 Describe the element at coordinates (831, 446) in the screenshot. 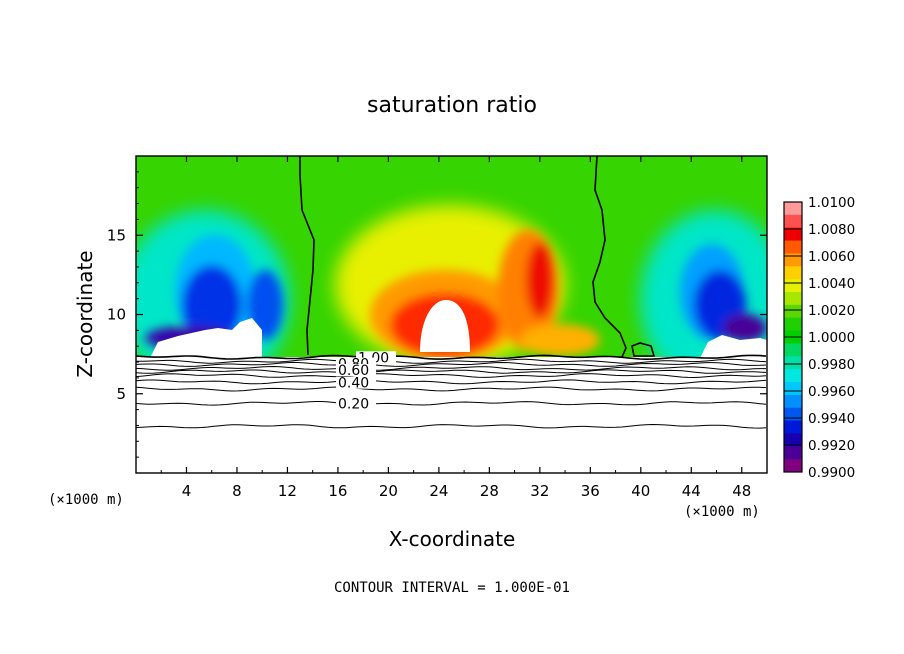

I see `colorbar-label: 0.9920` at that location.